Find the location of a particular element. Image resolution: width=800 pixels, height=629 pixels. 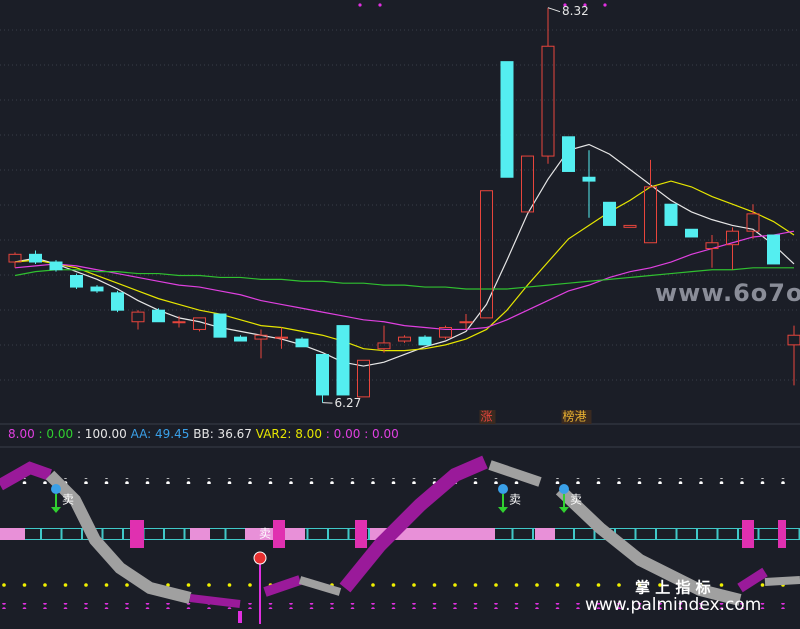

marker: 榜港 is located at coordinates (575, 416).